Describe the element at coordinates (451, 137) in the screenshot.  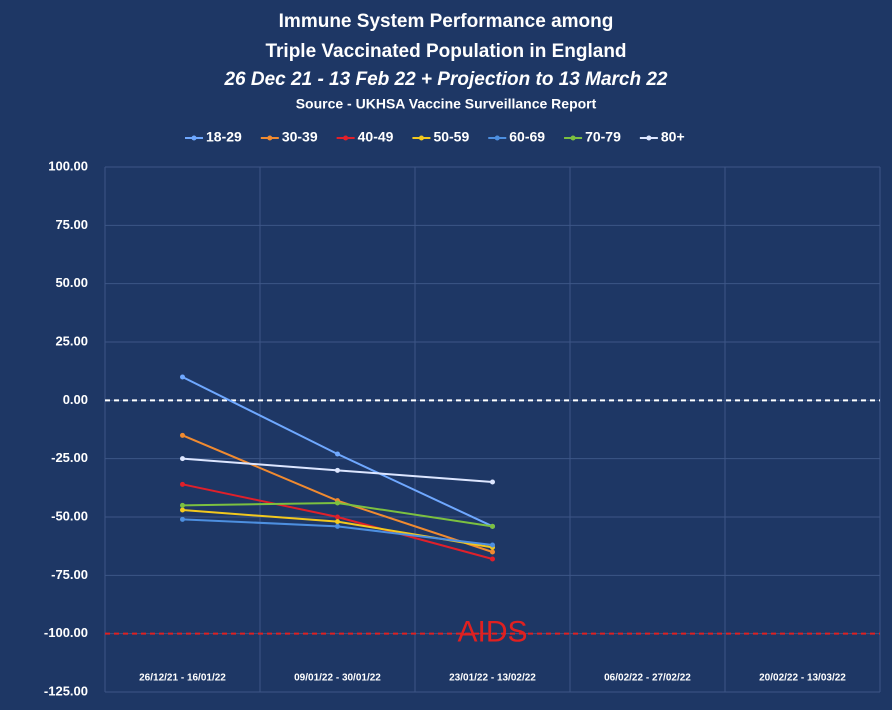
I see `legend-label: 50-59` at that location.